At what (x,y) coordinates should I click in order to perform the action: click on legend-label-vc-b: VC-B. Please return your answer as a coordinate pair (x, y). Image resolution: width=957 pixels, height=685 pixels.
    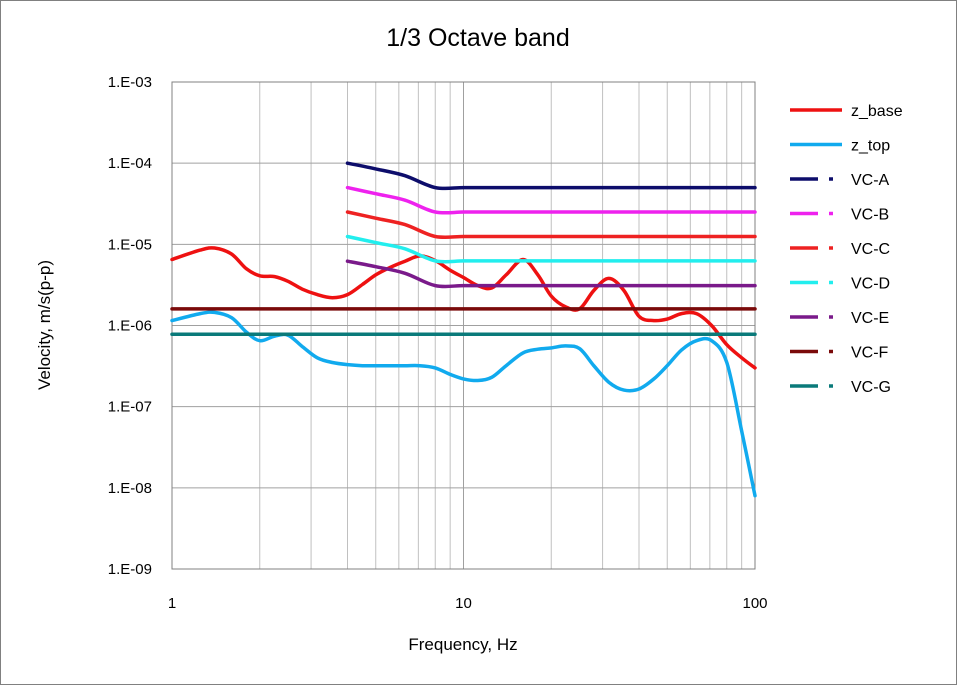
    Looking at the image, I should click on (870, 215).